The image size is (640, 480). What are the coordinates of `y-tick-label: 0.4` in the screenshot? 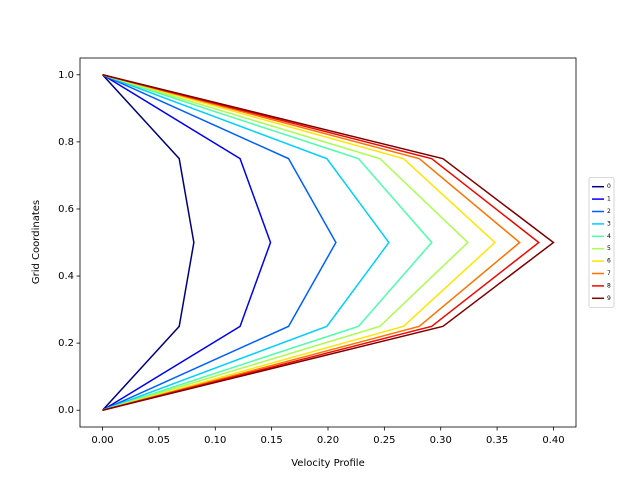 It's located at (66, 276).